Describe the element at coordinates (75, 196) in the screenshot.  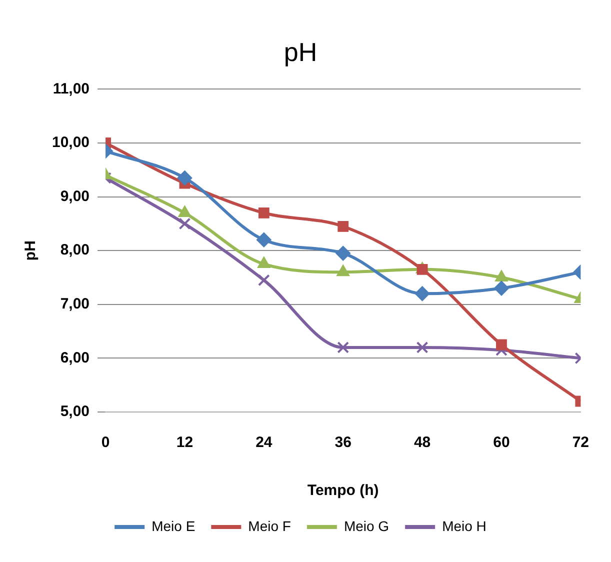
I see `y-tick-label: 9,00` at that location.